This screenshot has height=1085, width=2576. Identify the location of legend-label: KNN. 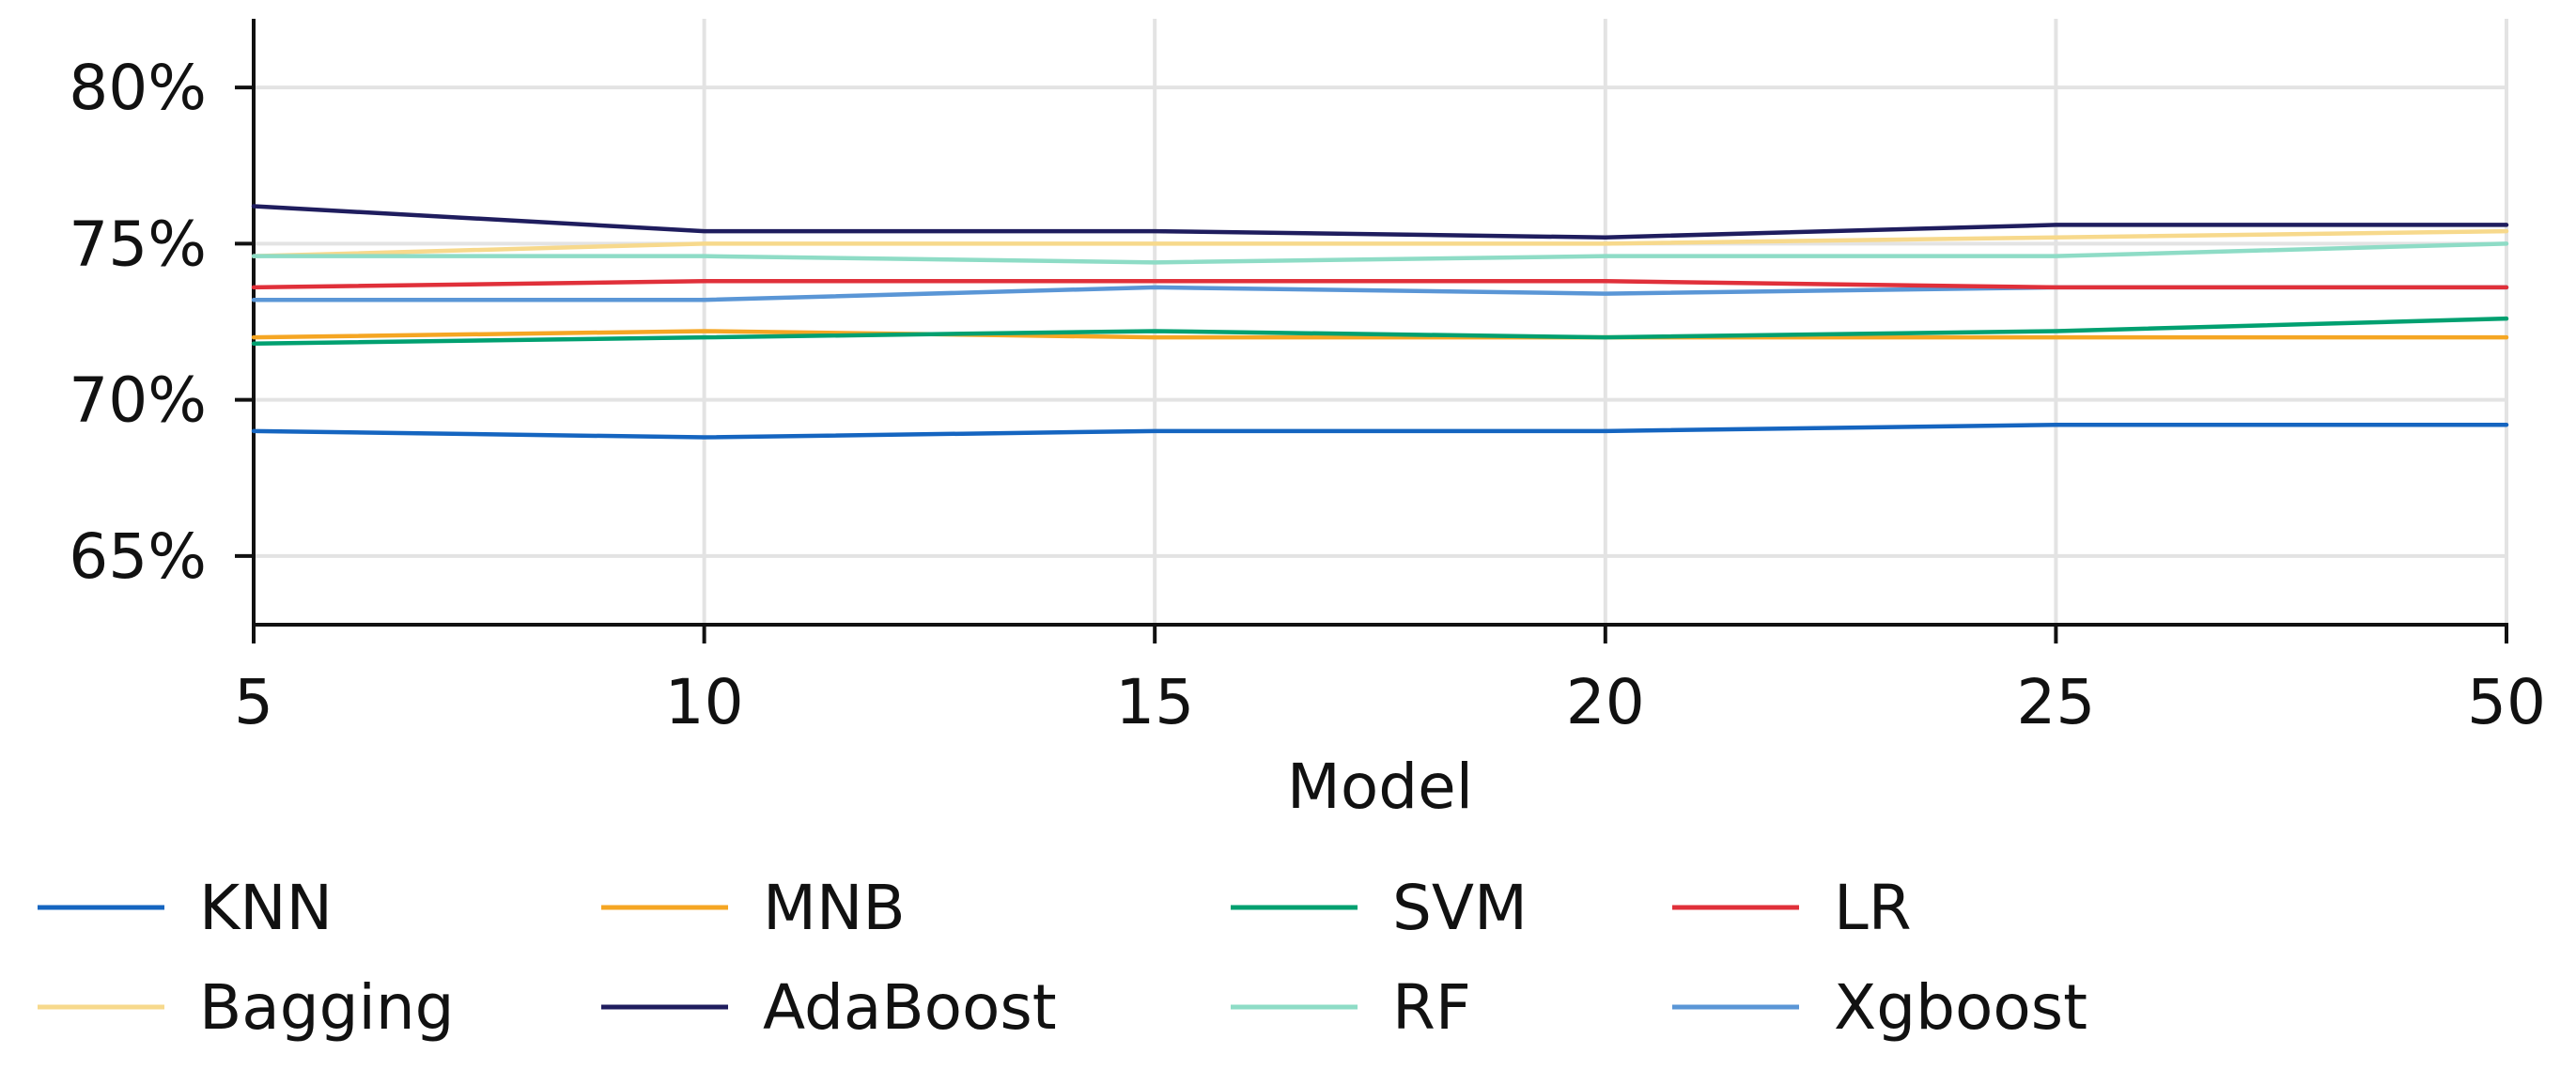
(266, 908).